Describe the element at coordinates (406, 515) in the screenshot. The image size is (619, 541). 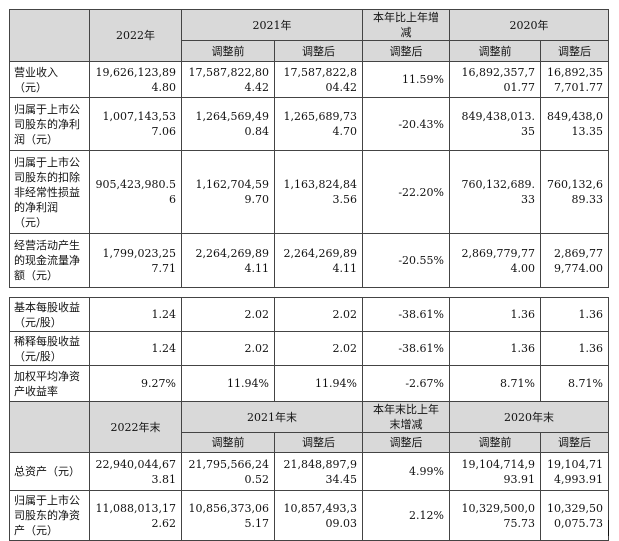
I see `cell-change: 2.12%` at that location.